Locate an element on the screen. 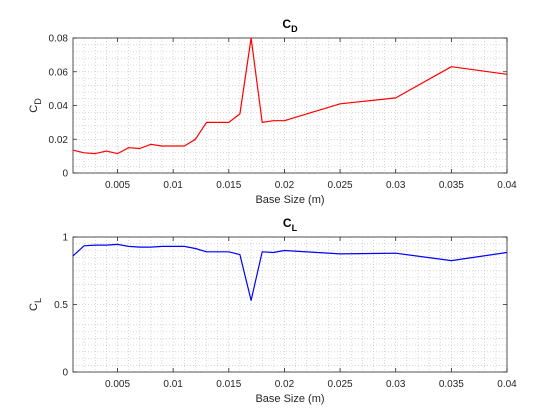  cl-ytick-label: 0.5 is located at coordinates (61, 305).